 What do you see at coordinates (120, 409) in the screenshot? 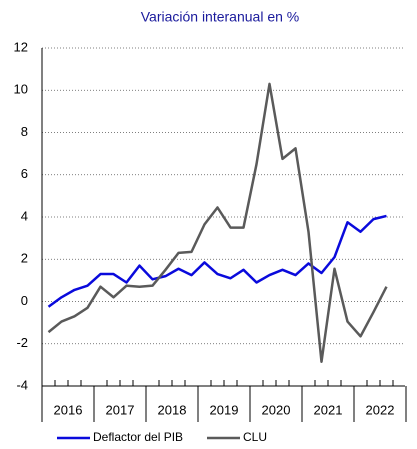
I see `x-year-label: 2017` at bounding box center [120, 409].